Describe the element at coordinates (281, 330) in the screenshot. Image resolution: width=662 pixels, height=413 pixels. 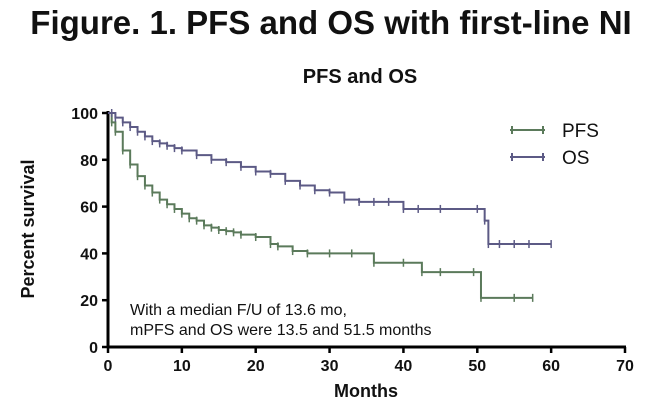
I see `annotation-line-2: mPFS and OS were 13.5 and 51.5 months` at that location.